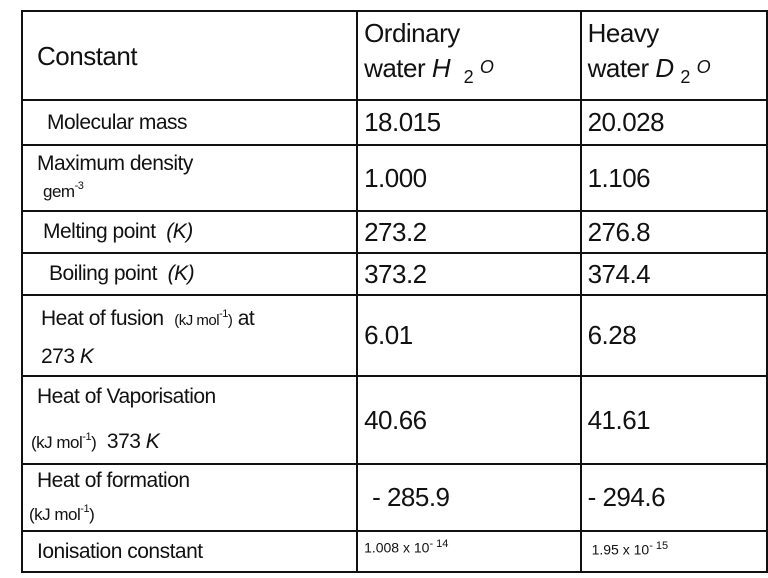  I want to click on label-suffix: at, so click(246, 318).